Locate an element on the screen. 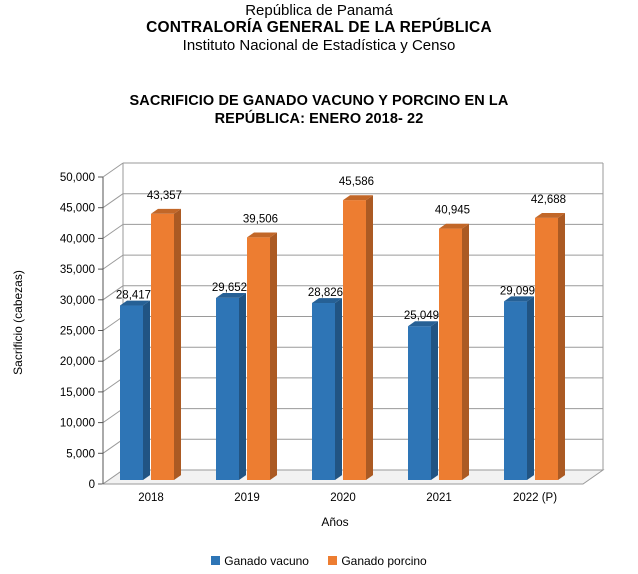 This screenshot has width=638, height=574. header-institution: CONTRALORÍA GENERAL DE LA REPÚBLICA is located at coordinates (319, 27).